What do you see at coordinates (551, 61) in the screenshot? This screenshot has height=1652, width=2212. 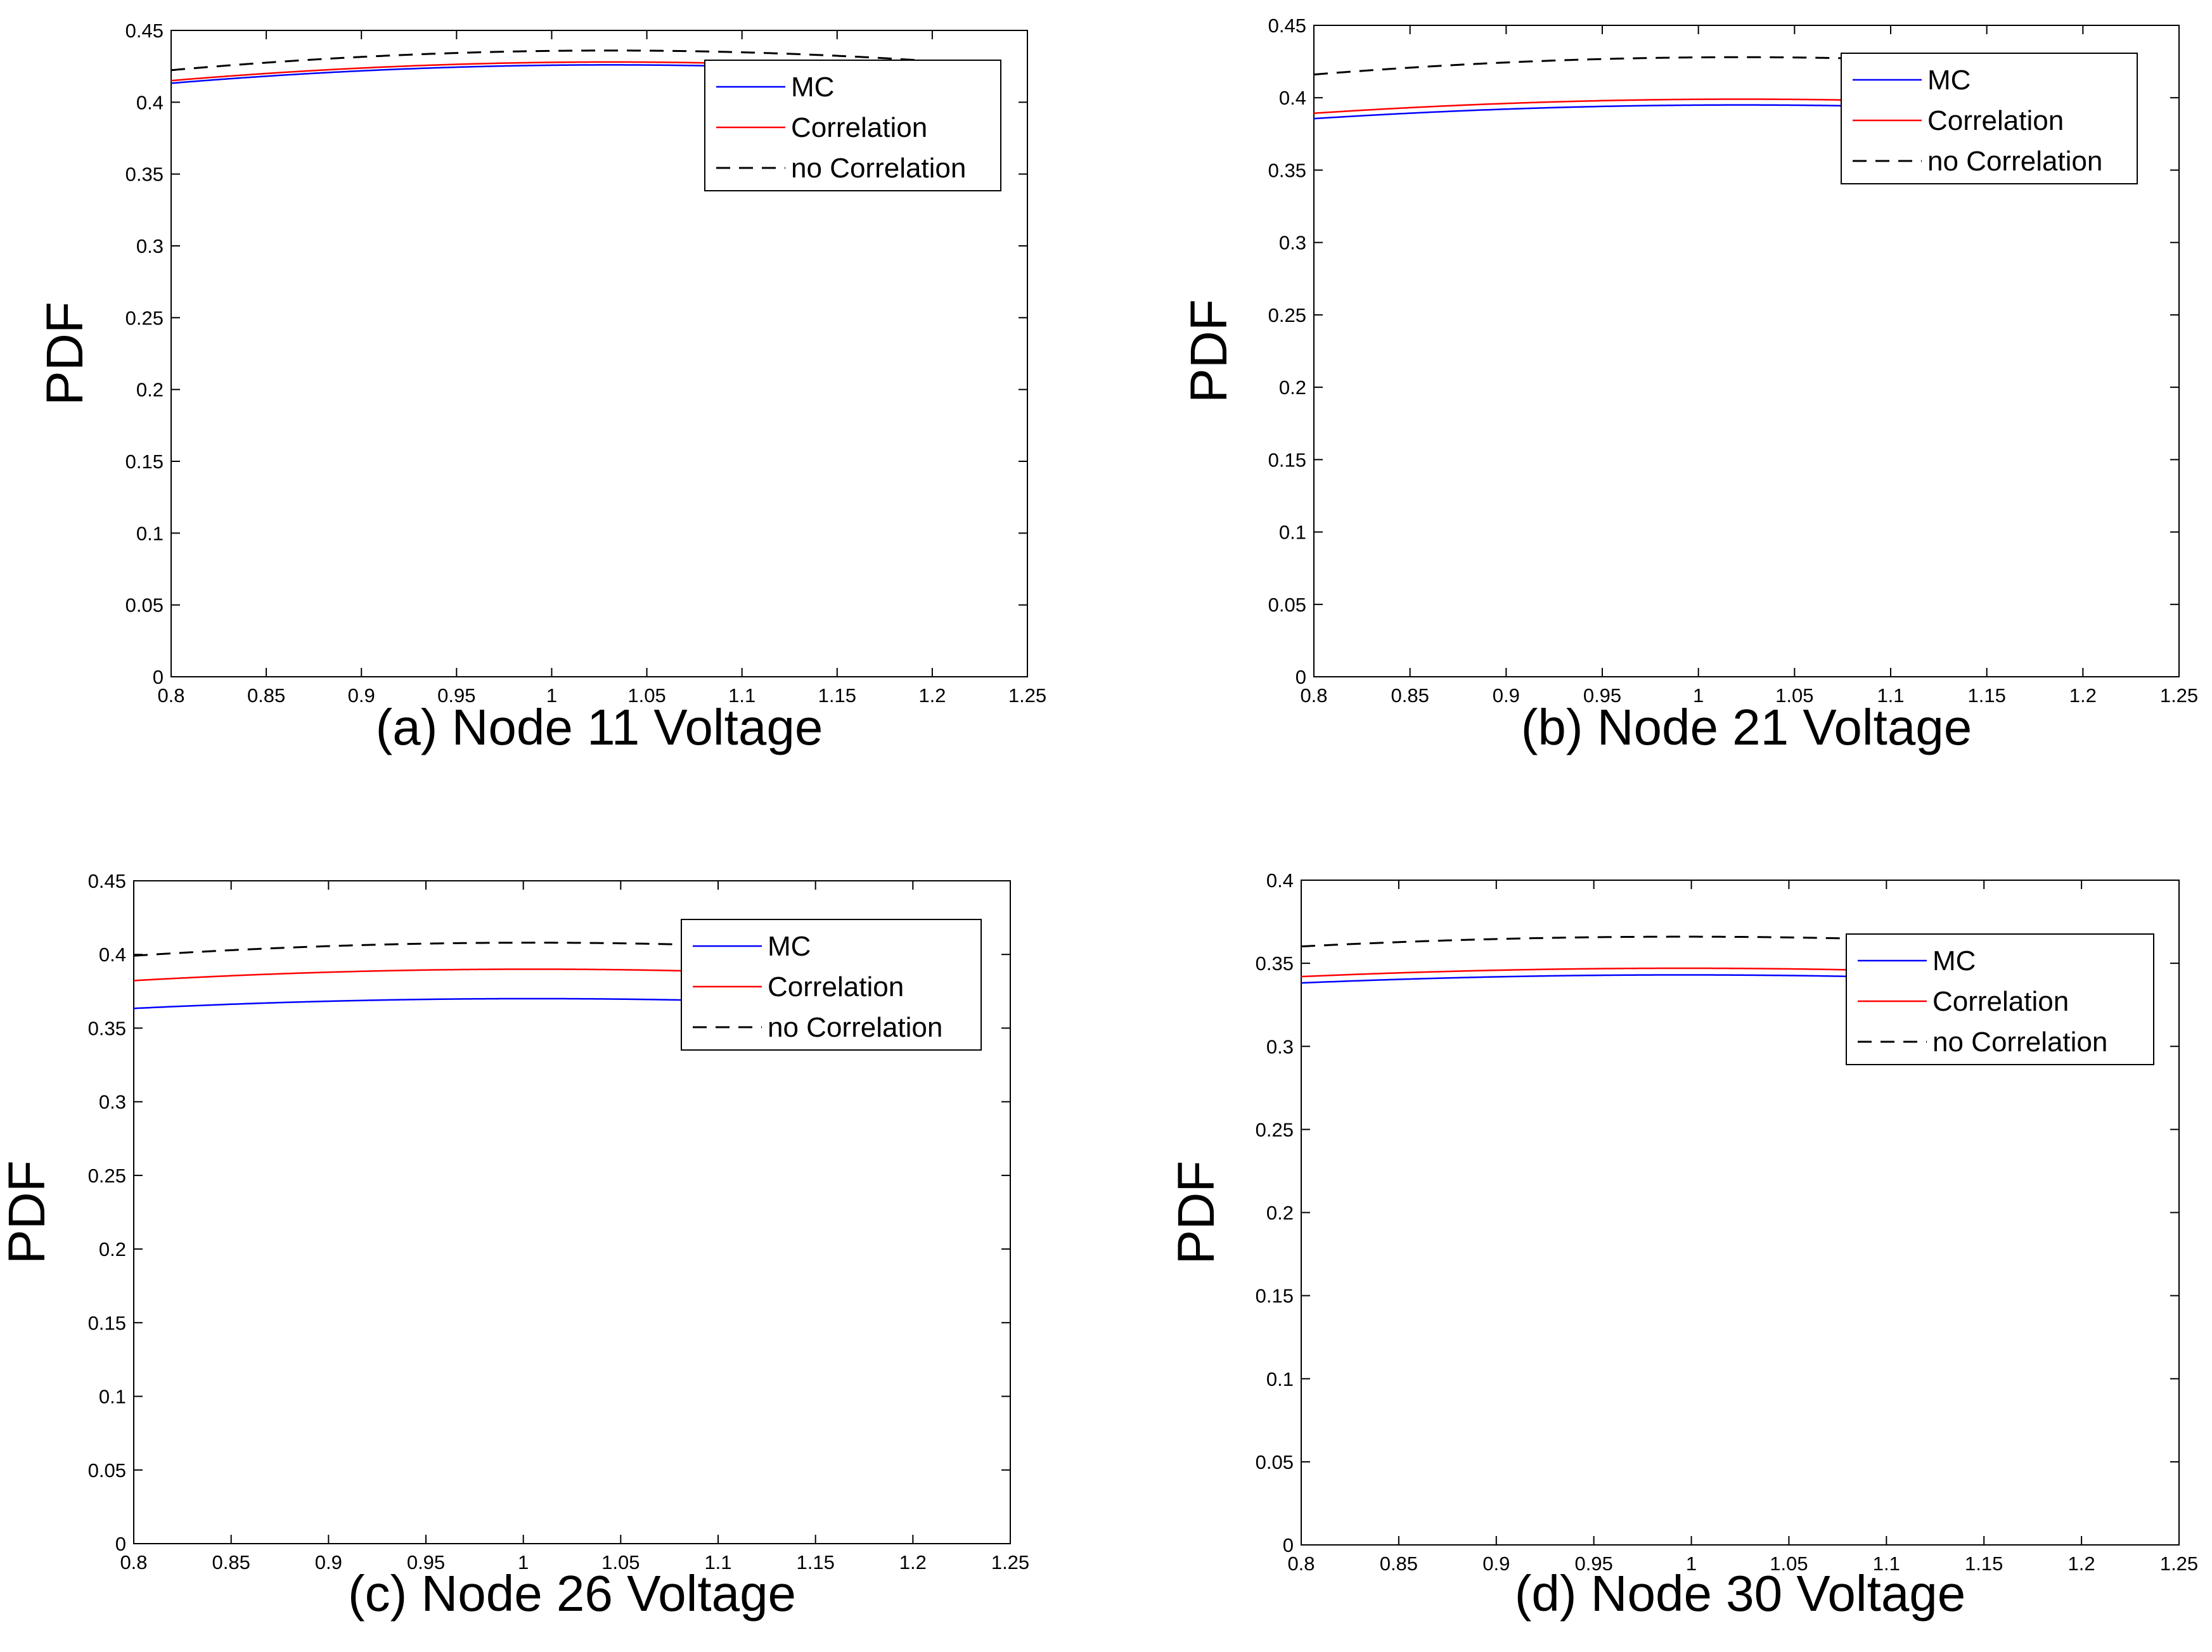 I see `series-line-no-correlation` at bounding box center [551, 61].